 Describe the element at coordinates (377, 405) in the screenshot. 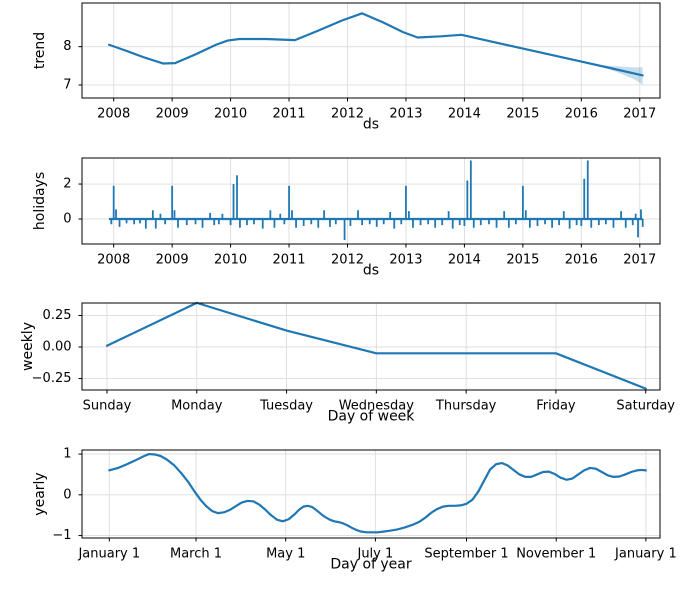

I see `x-tick-label: Wednesday` at that location.